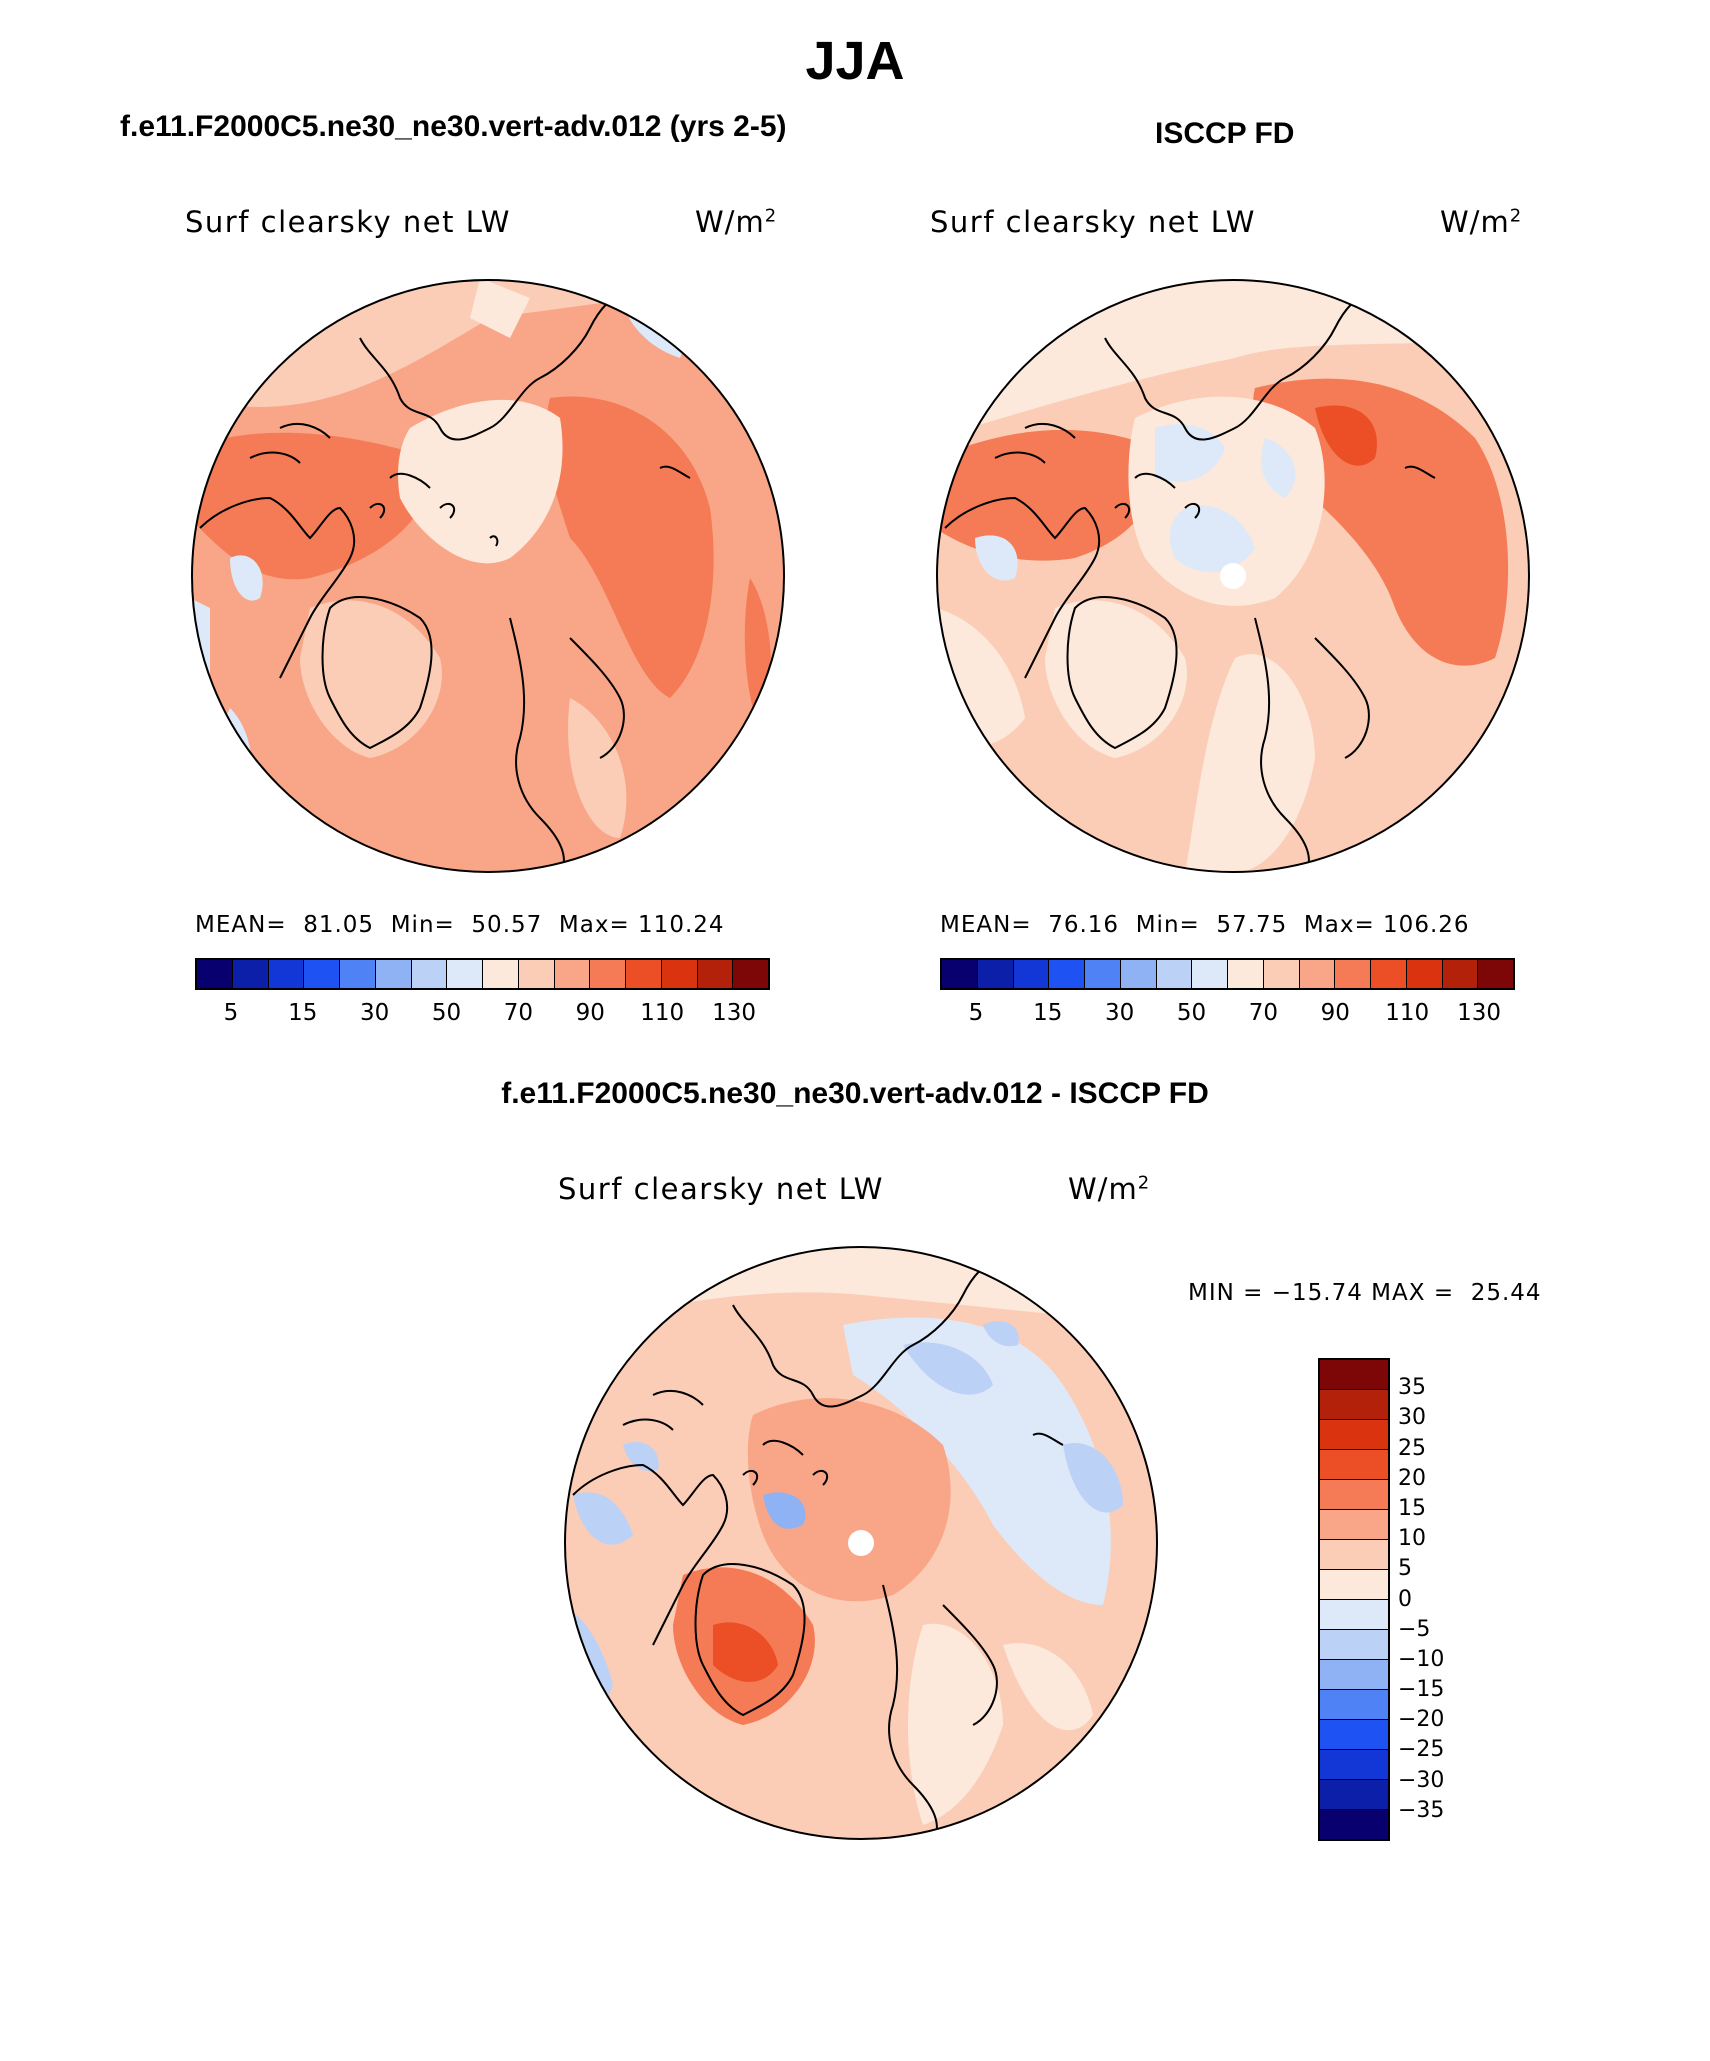  Describe the element at coordinates (861, 1543) in the screenshot. I see `diff-polar-map` at that location.